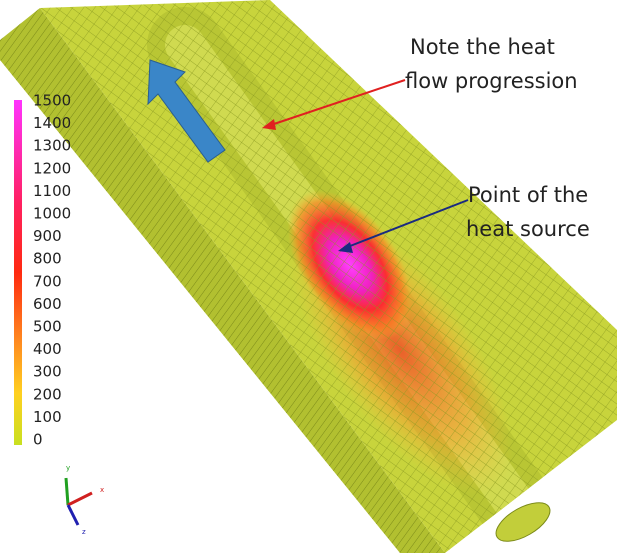 This screenshot has width=617, height=553. What do you see at coordinates (47, 349) in the screenshot?
I see `colorbar-label: 400` at bounding box center [47, 349].